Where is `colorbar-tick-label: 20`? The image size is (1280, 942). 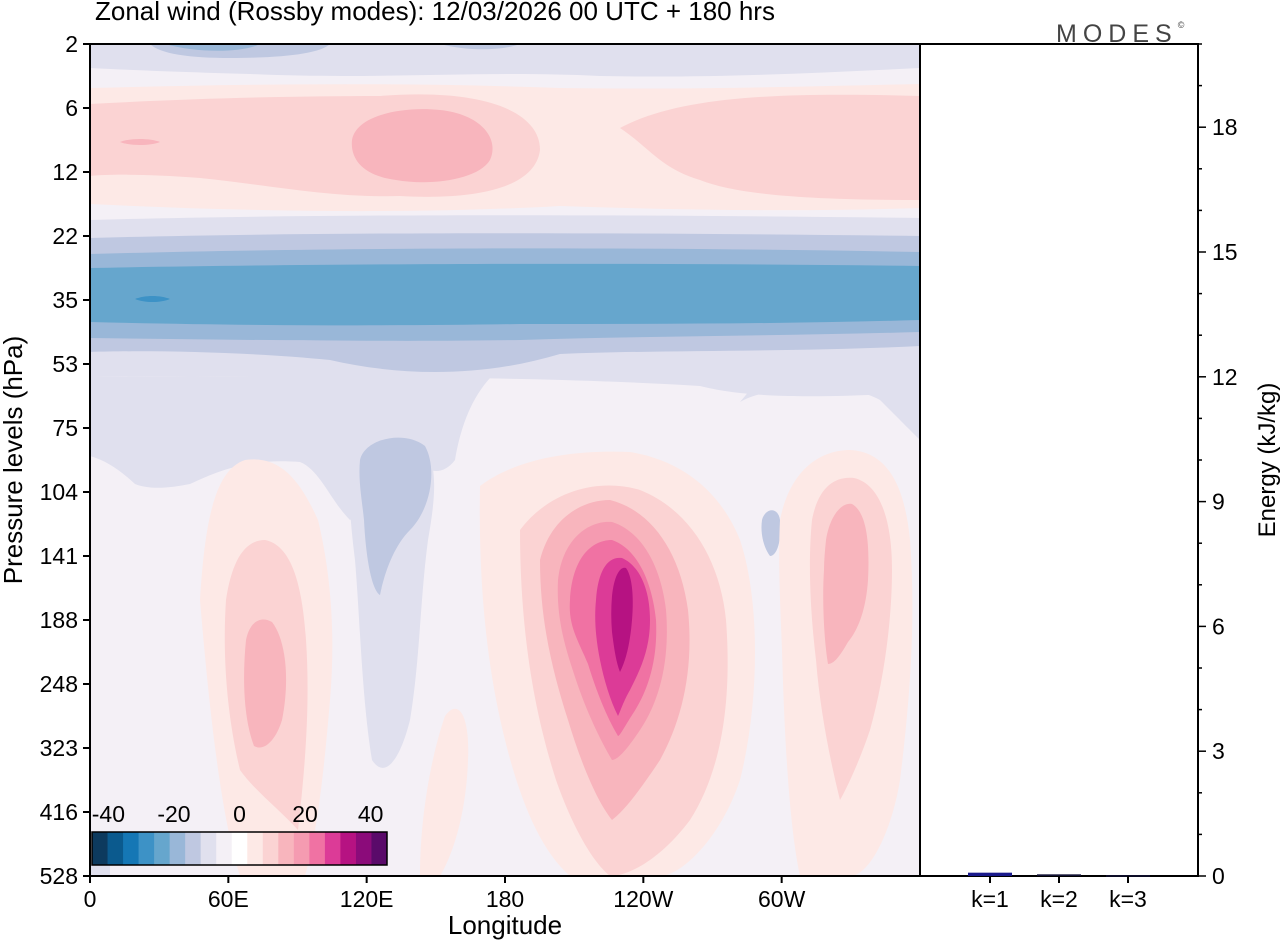
colorbar-tick-label: 20 is located at coordinates (305, 814).